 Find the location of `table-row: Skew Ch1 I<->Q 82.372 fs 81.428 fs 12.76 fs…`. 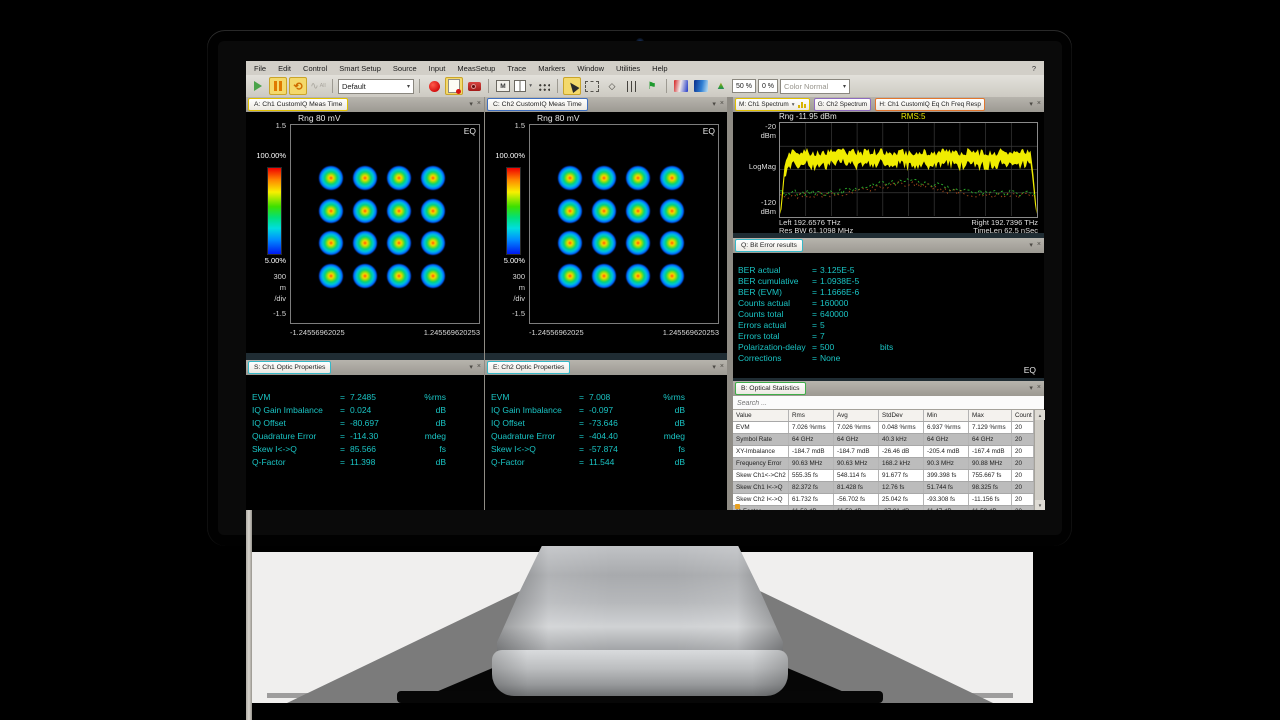

table-row: Skew Ch1 I<->Q 82.372 fs 81.428 fs 12.76 fs… is located at coordinates (883, 488).